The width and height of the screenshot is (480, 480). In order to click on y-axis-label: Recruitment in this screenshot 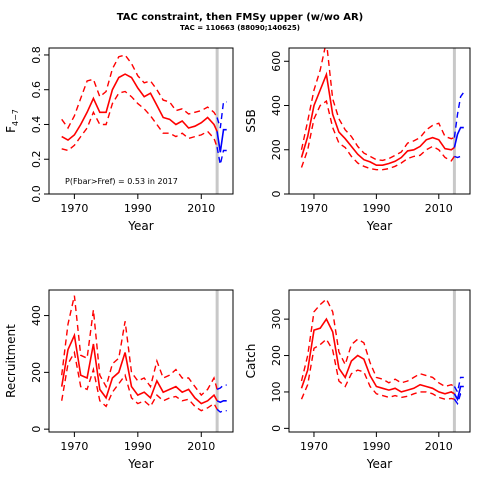, I will do `click(11, 361)`.